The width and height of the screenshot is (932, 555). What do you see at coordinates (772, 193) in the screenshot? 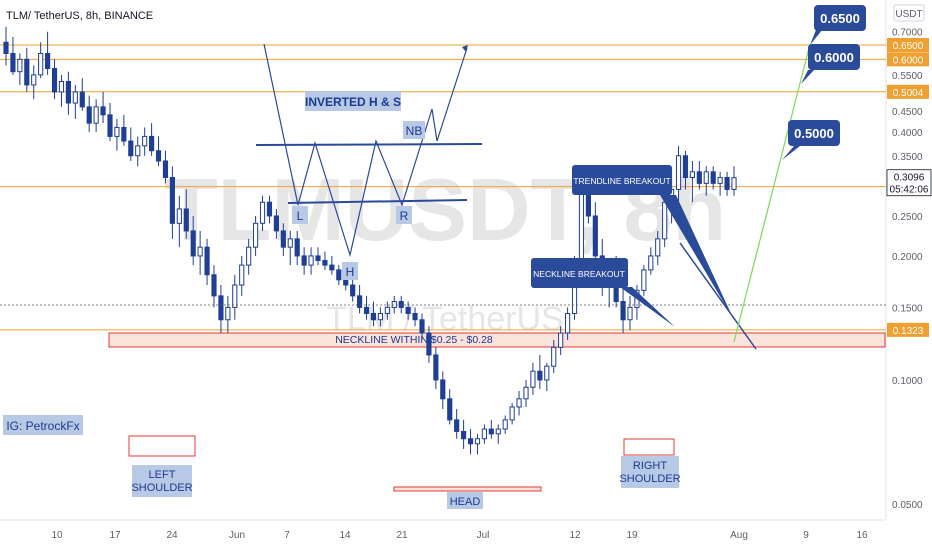
I see `projection-line` at bounding box center [772, 193].